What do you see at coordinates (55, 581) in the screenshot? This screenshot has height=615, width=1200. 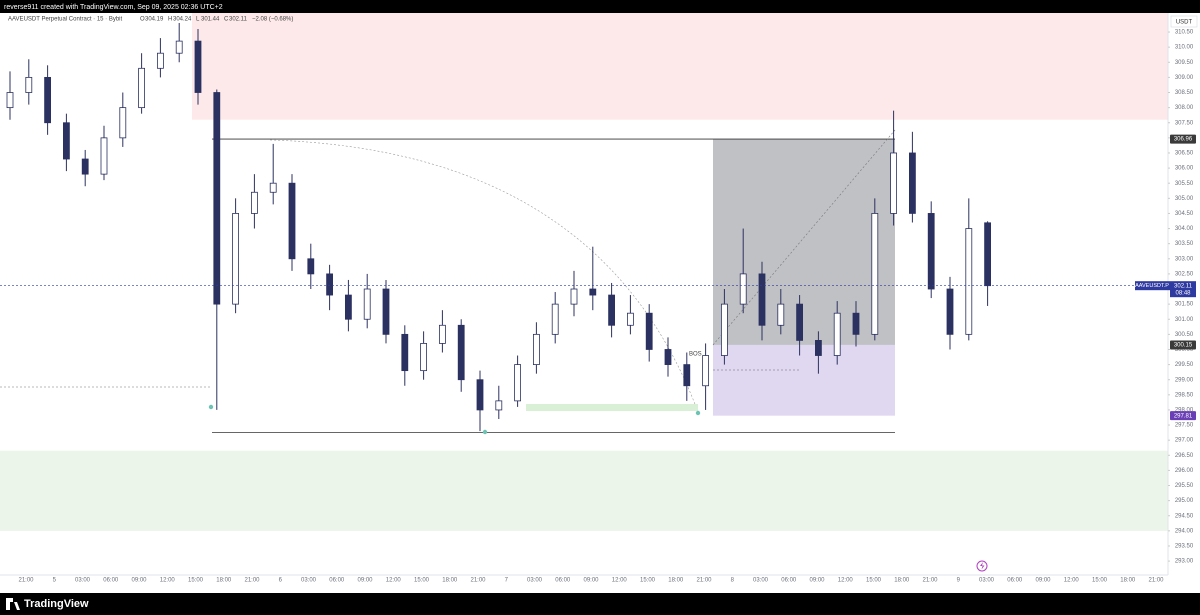 I see `x-tick-label: 5` at bounding box center [55, 581].